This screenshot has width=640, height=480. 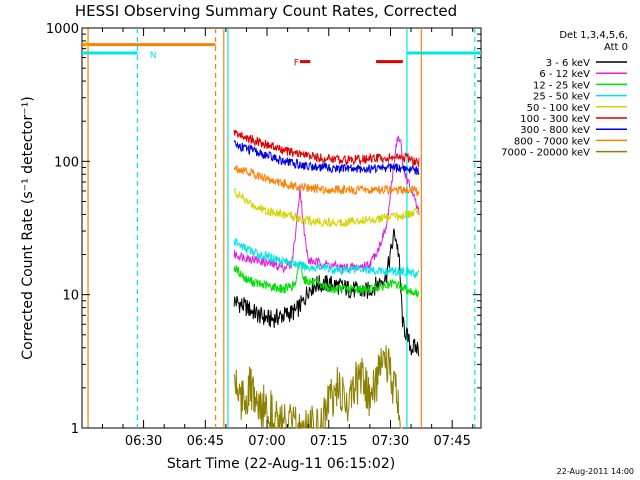 What do you see at coordinates (451, 441) in the screenshot?
I see `x-tick-label: 07:45` at bounding box center [451, 441].